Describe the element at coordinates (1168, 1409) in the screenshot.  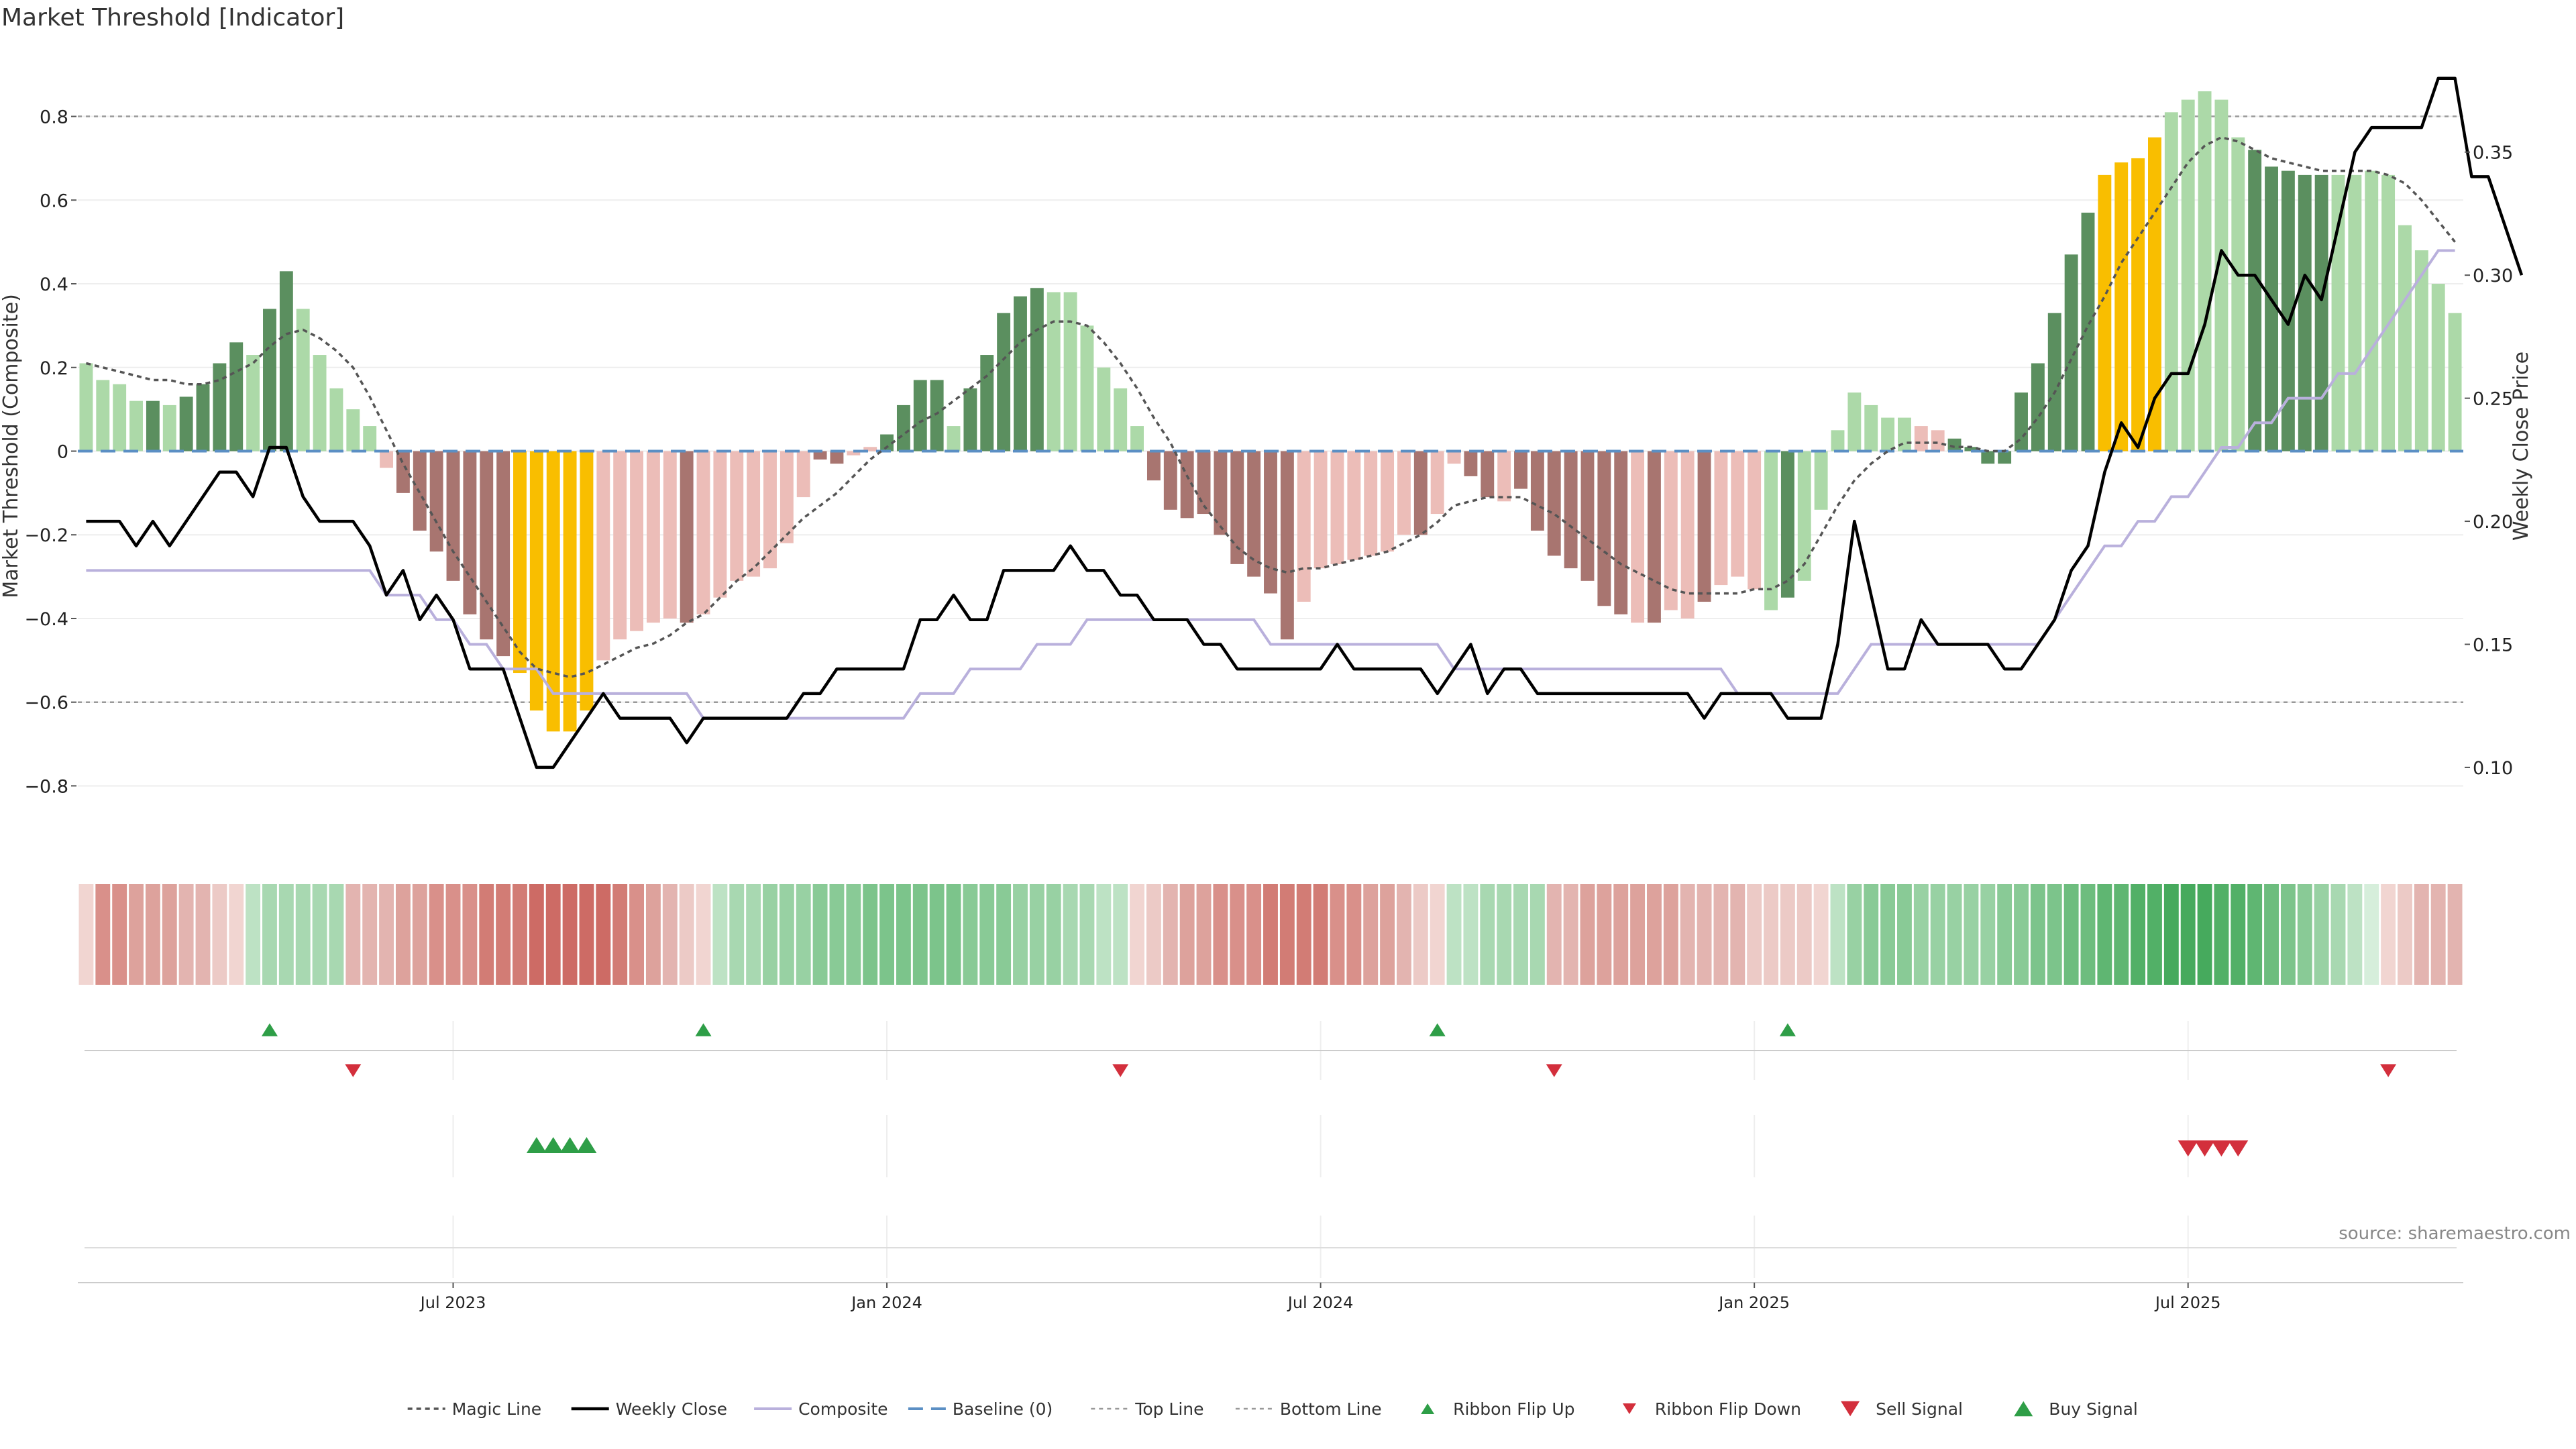
I see `legend-top-line-label: Top Line` at that location.